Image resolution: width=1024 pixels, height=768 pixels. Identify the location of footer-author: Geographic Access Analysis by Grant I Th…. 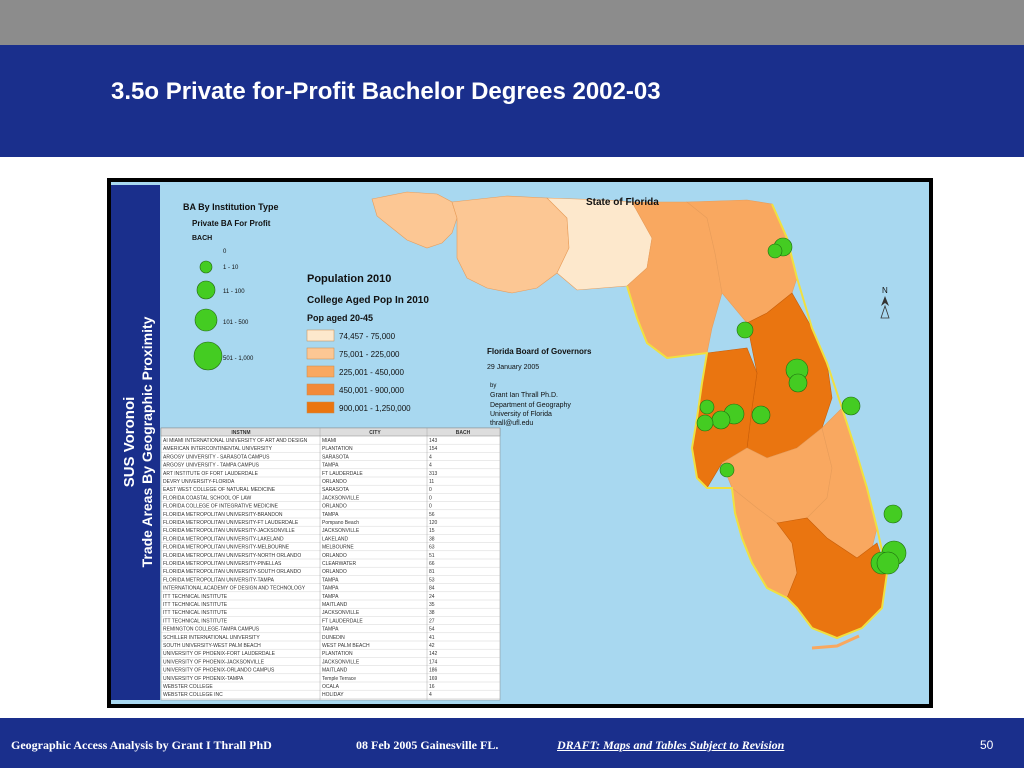
(141, 745).